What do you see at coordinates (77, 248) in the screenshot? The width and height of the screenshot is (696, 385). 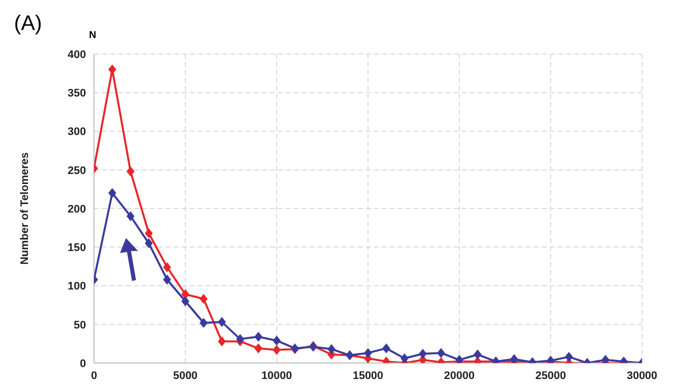 I see `y-tick-label: 150` at bounding box center [77, 248].